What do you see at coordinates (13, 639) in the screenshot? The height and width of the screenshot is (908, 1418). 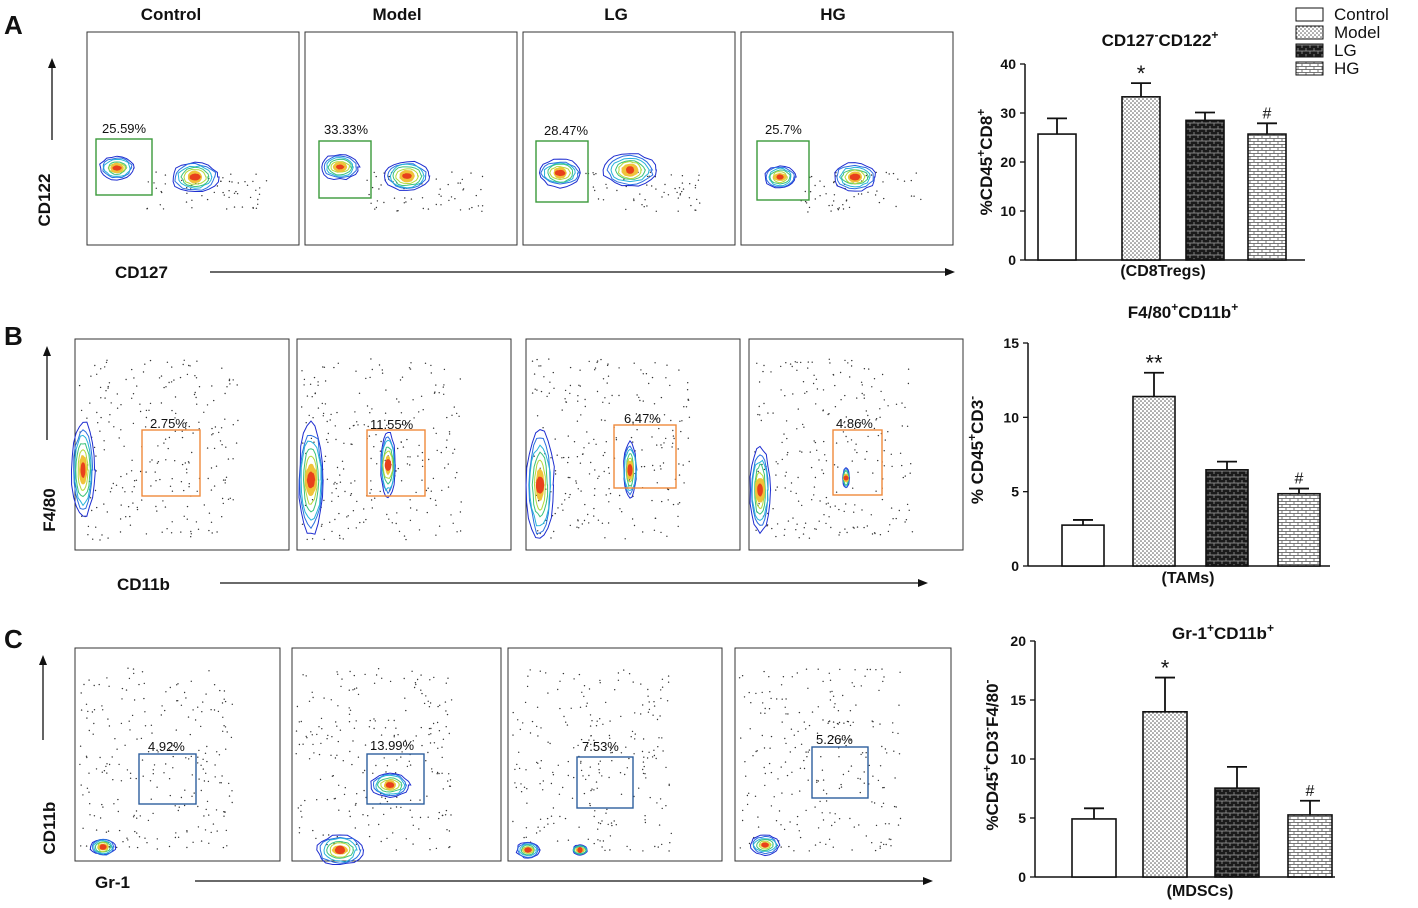 I see `panel-letter-C: C` at bounding box center [13, 639].